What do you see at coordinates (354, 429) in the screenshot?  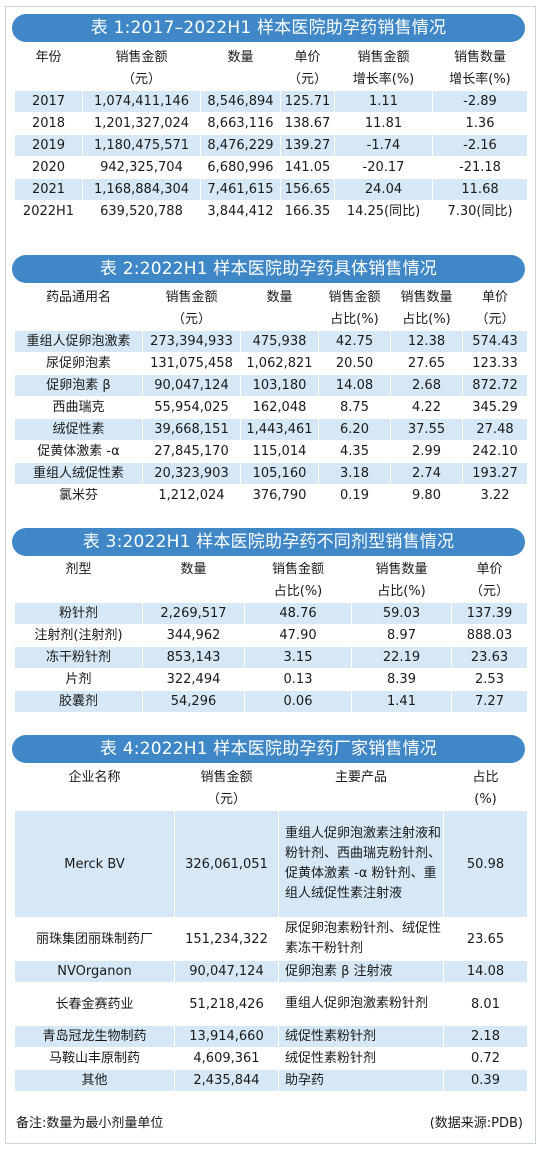 I see `table2-cell: 6.20` at bounding box center [354, 429].